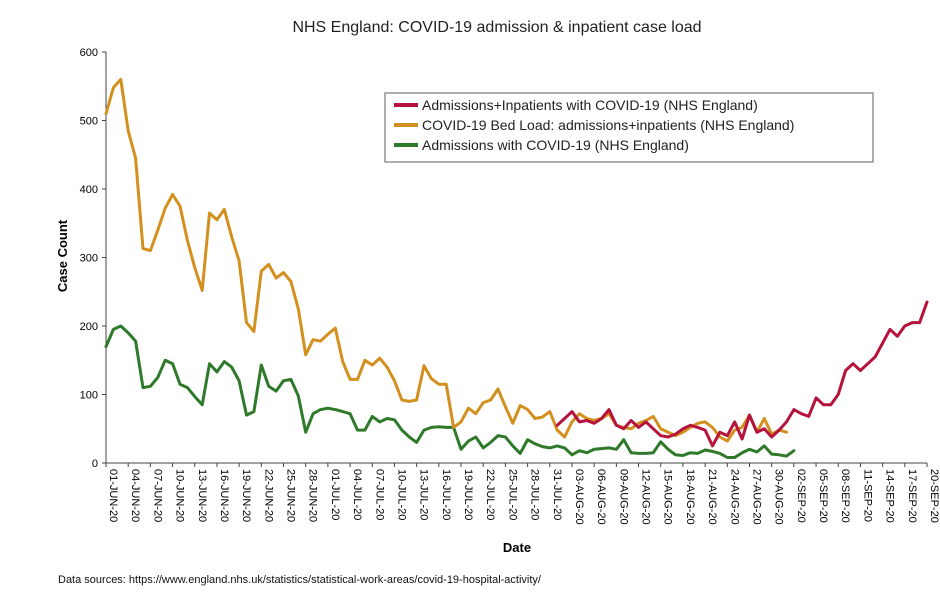 The height and width of the screenshot is (595, 940). Describe the element at coordinates (601, 497) in the screenshot. I see `x-tick-label: 06-AUG-20` at that location.